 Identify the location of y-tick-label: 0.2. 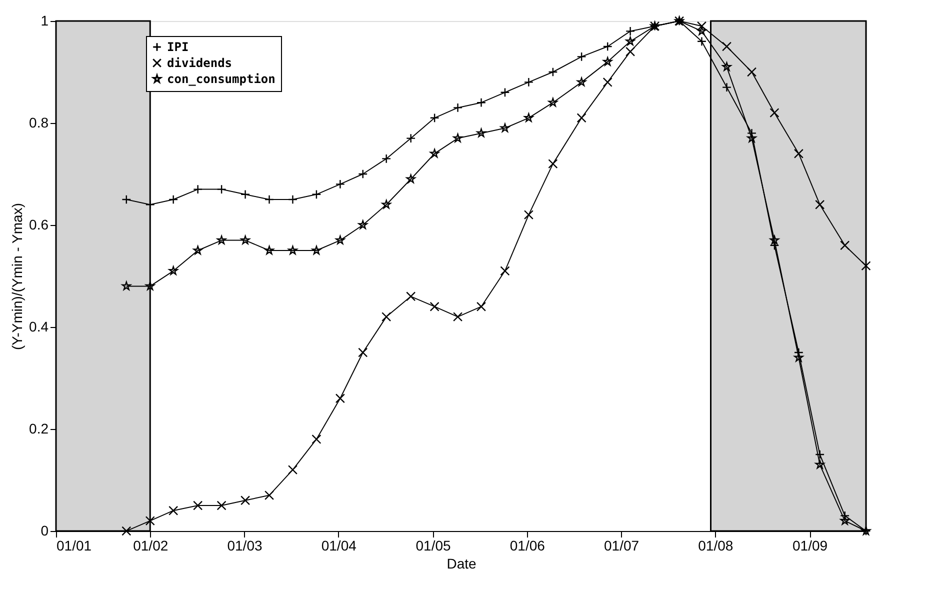
(39, 428).